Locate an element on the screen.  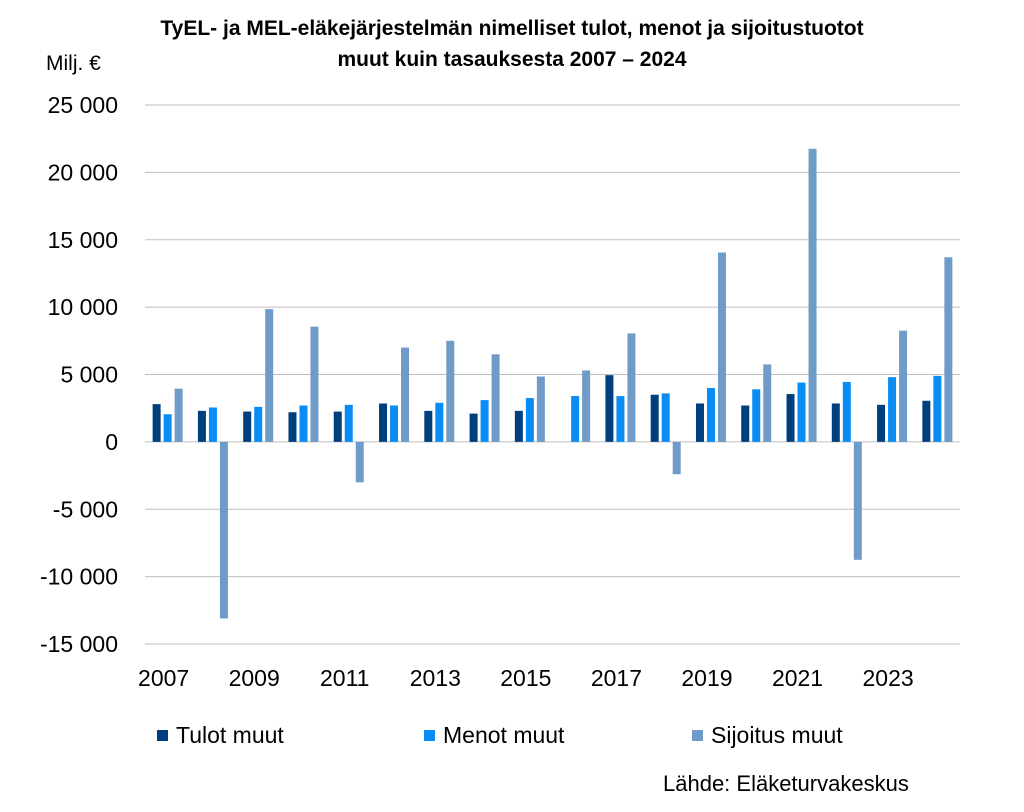
bar-sijoitus-2007 is located at coordinates (178, 415).